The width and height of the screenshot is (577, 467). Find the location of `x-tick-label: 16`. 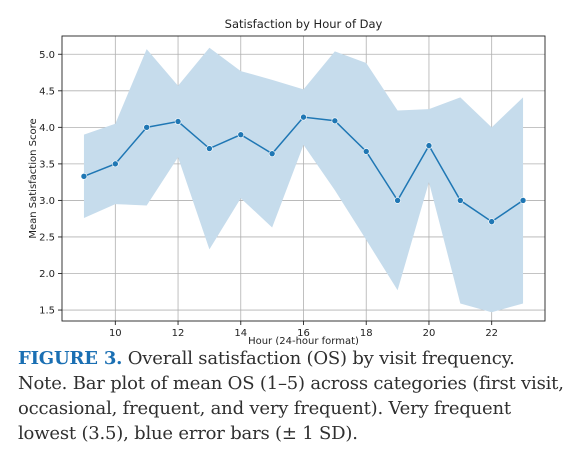

x-tick-label: 16 is located at coordinates (303, 333).